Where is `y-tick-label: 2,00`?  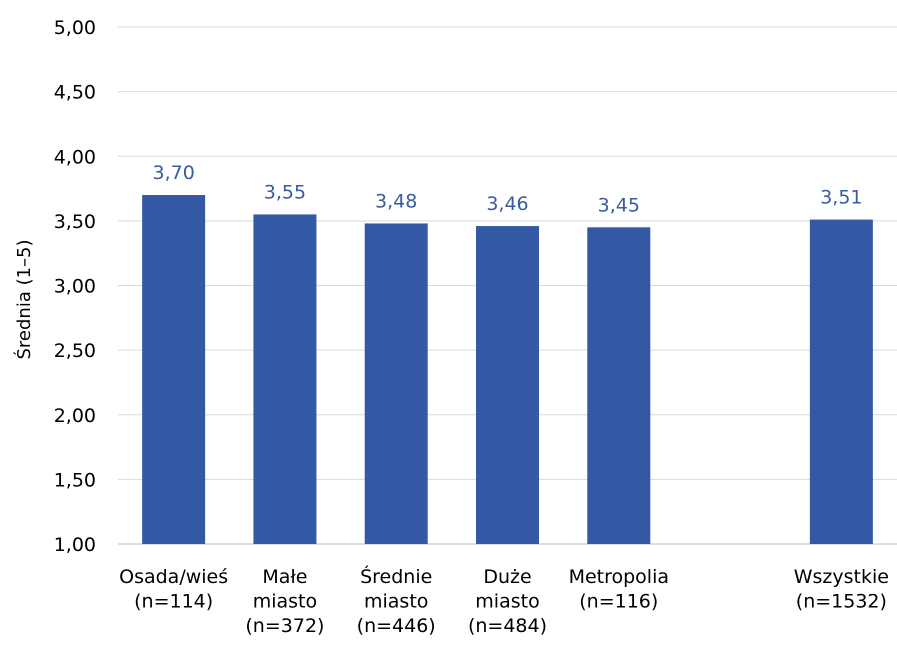
y-tick-label: 2,00 is located at coordinates (75, 416).